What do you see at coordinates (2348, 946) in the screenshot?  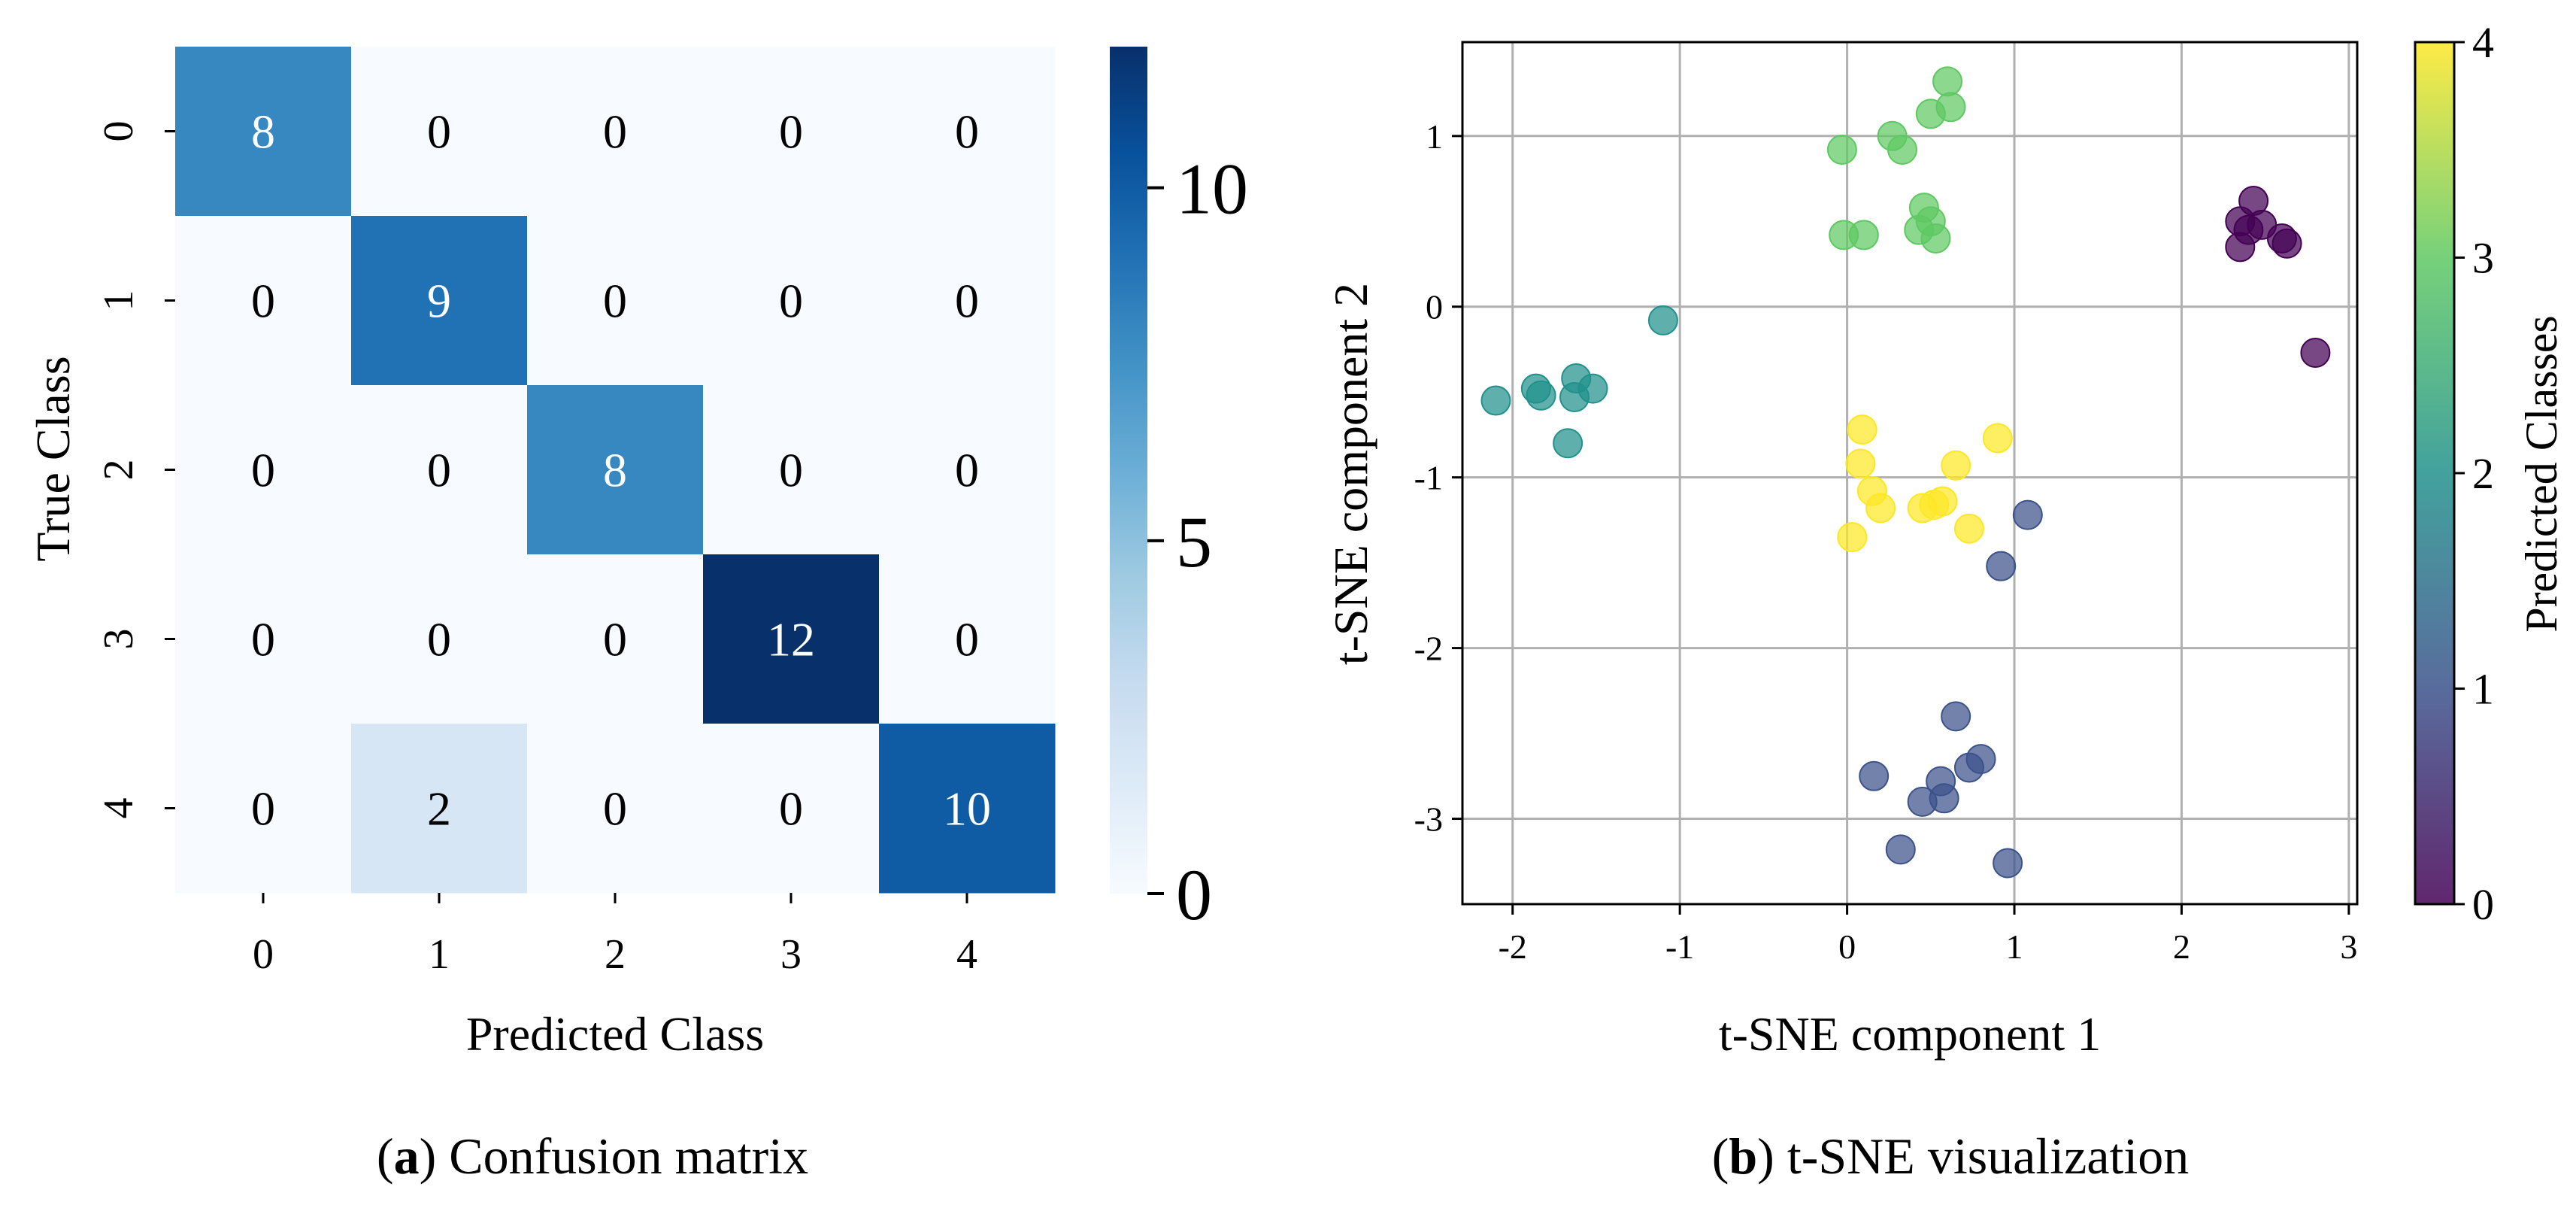 I see `scatter-x-tick-label: 3` at bounding box center [2348, 946].